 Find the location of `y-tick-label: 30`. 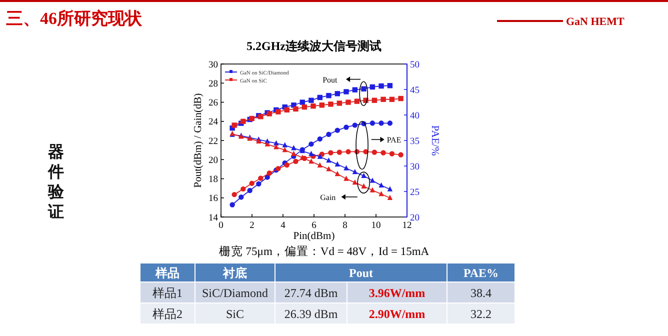

y-tick-label: 30 is located at coordinates (213, 65).